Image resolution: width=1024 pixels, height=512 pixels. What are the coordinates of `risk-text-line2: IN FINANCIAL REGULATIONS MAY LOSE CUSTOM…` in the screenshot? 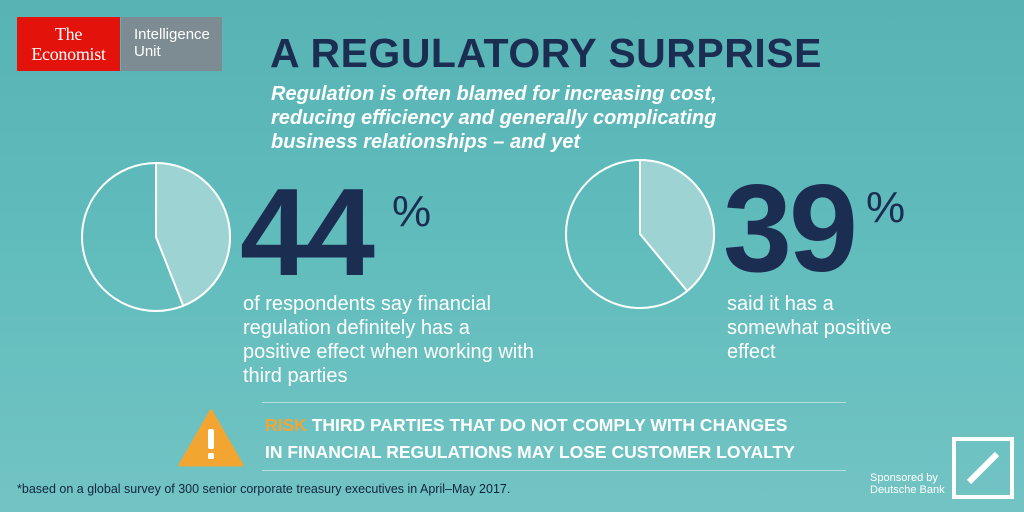 It's located at (530, 452).